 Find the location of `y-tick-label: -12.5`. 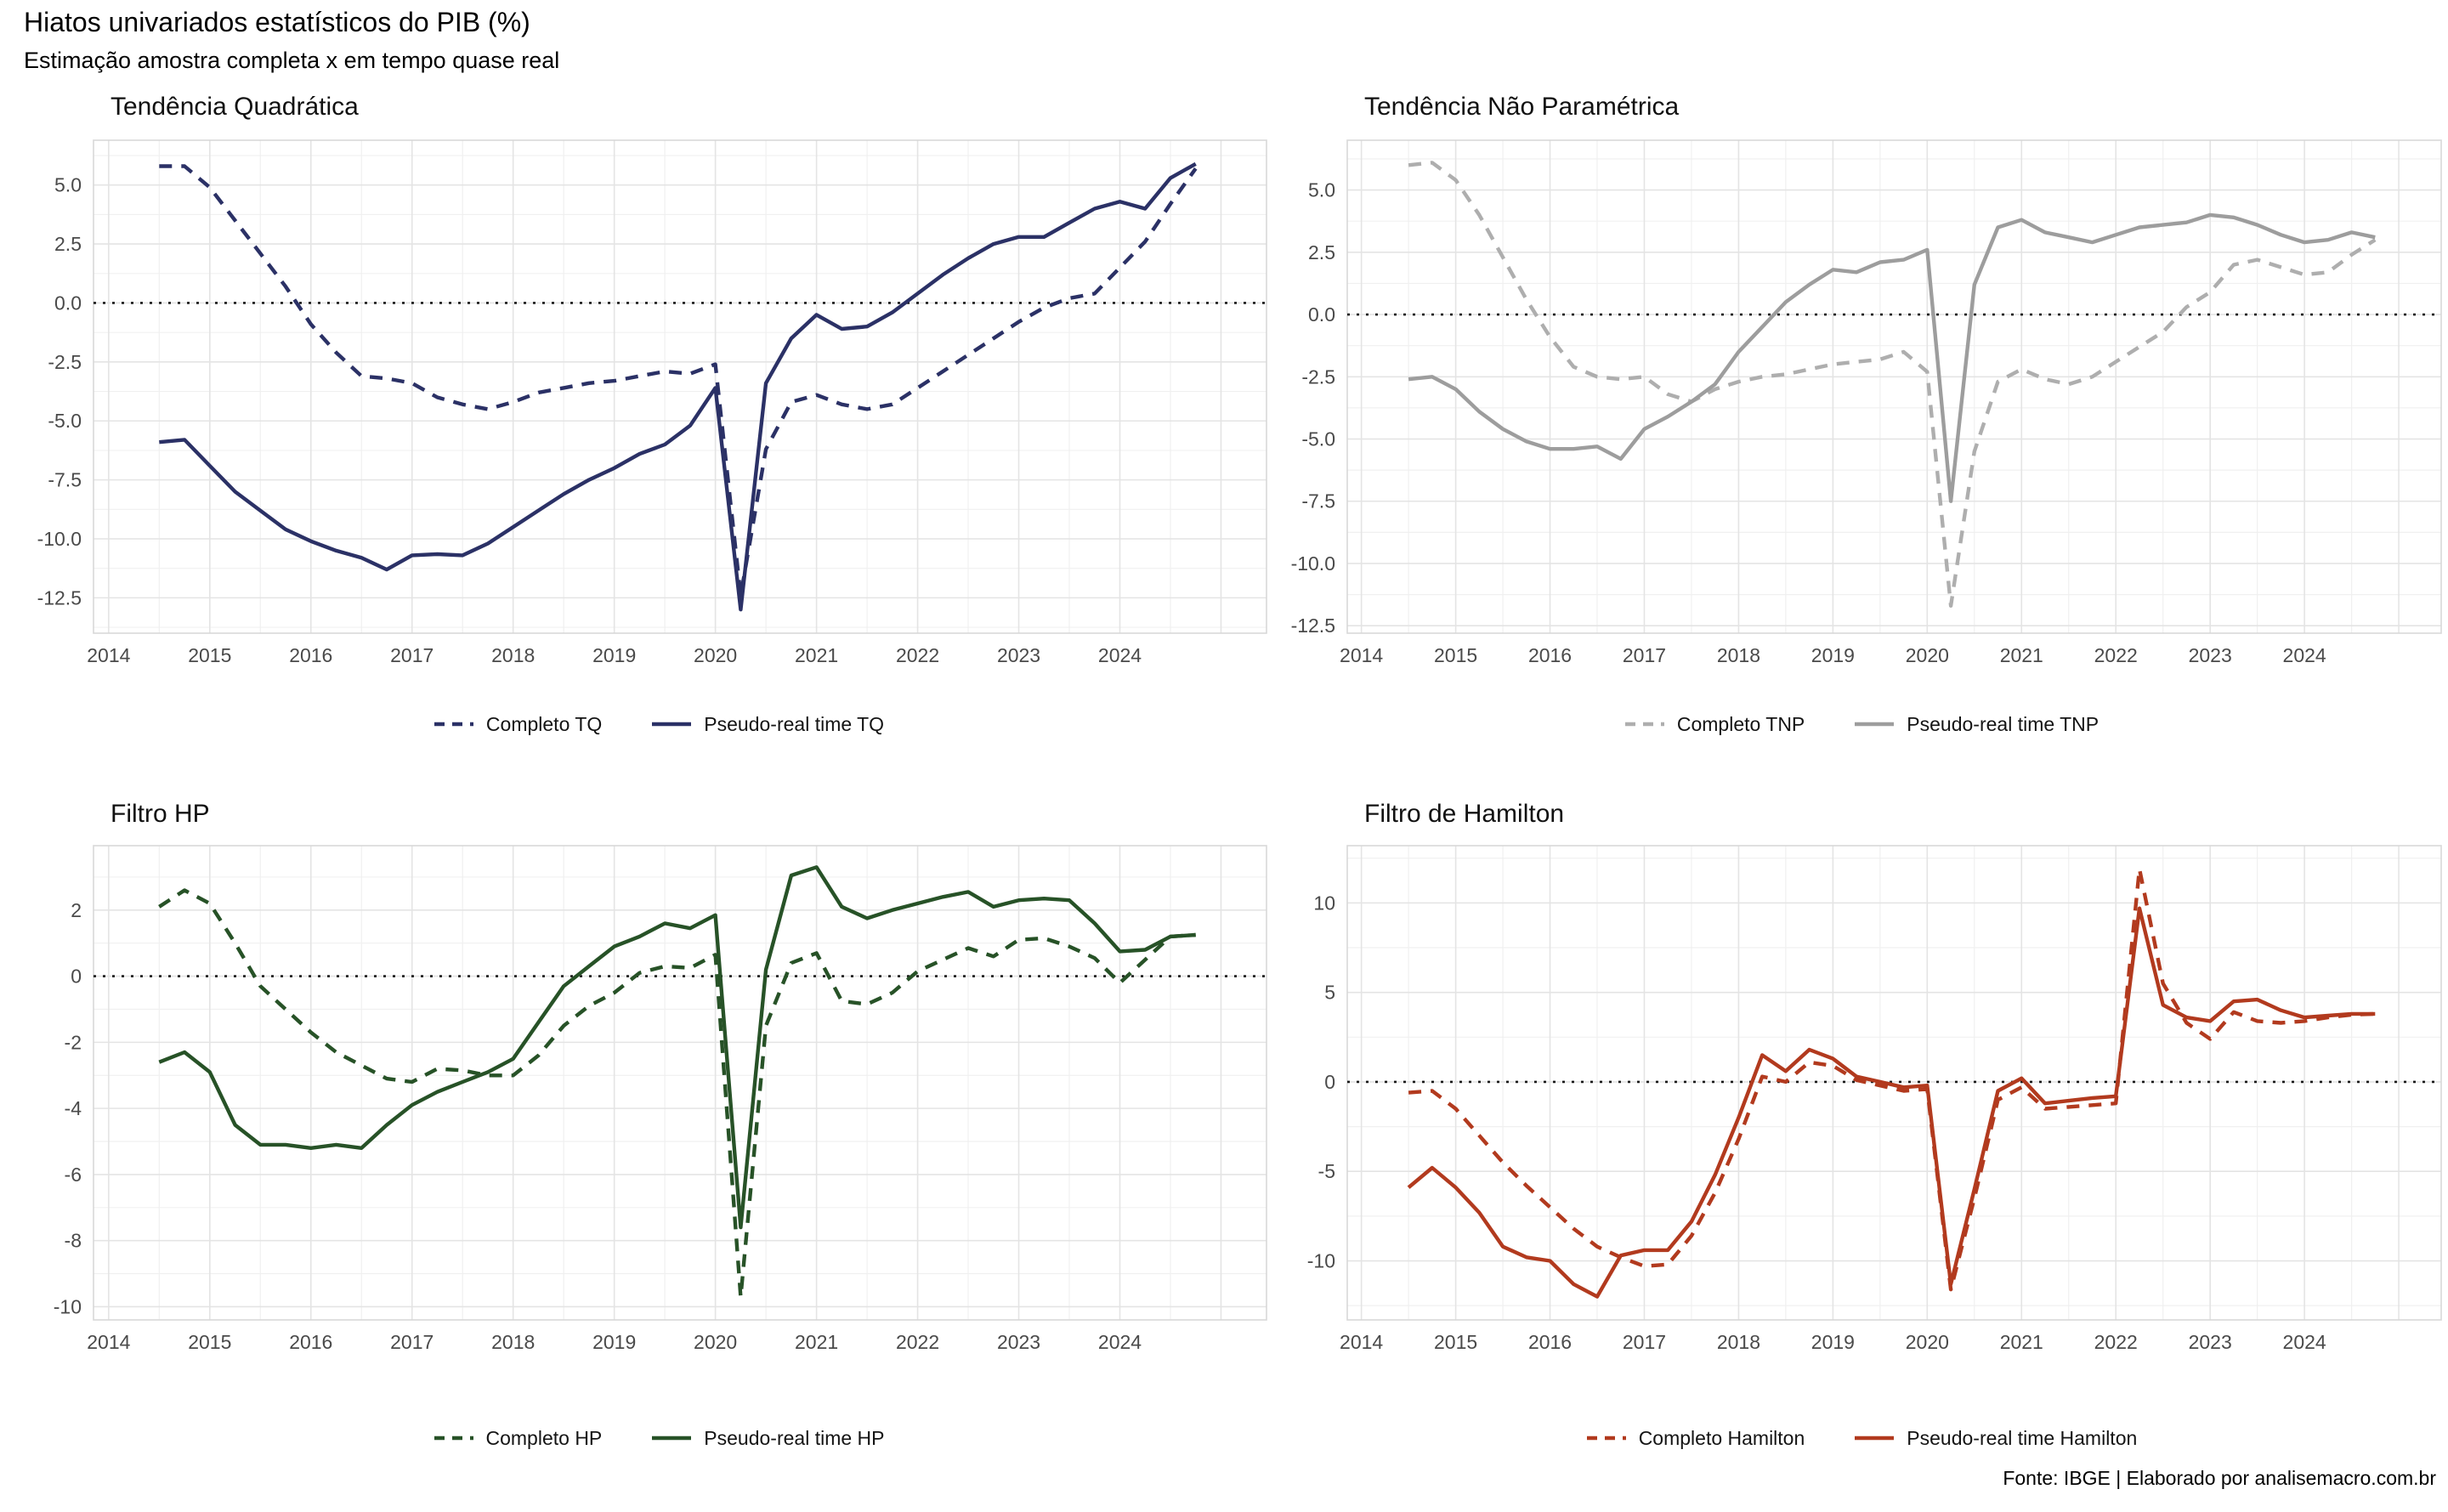

y-tick-label: -12.5 is located at coordinates (59, 597).